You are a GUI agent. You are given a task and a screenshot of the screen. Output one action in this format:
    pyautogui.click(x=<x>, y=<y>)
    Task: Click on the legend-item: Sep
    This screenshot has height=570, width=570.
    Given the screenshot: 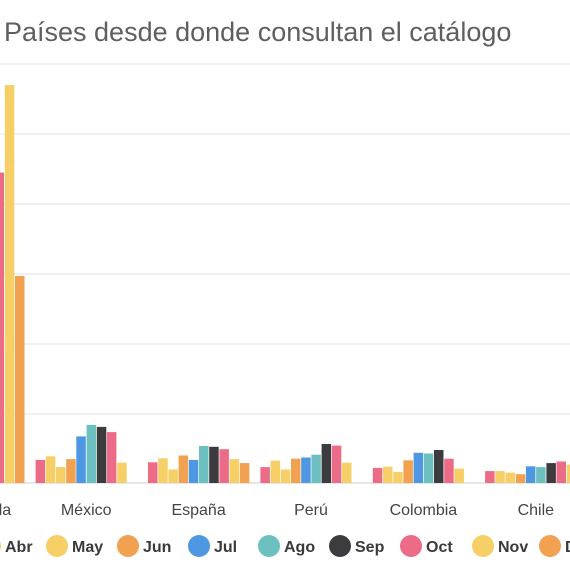 What is the action you would take?
    pyautogui.click(x=357, y=546)
    